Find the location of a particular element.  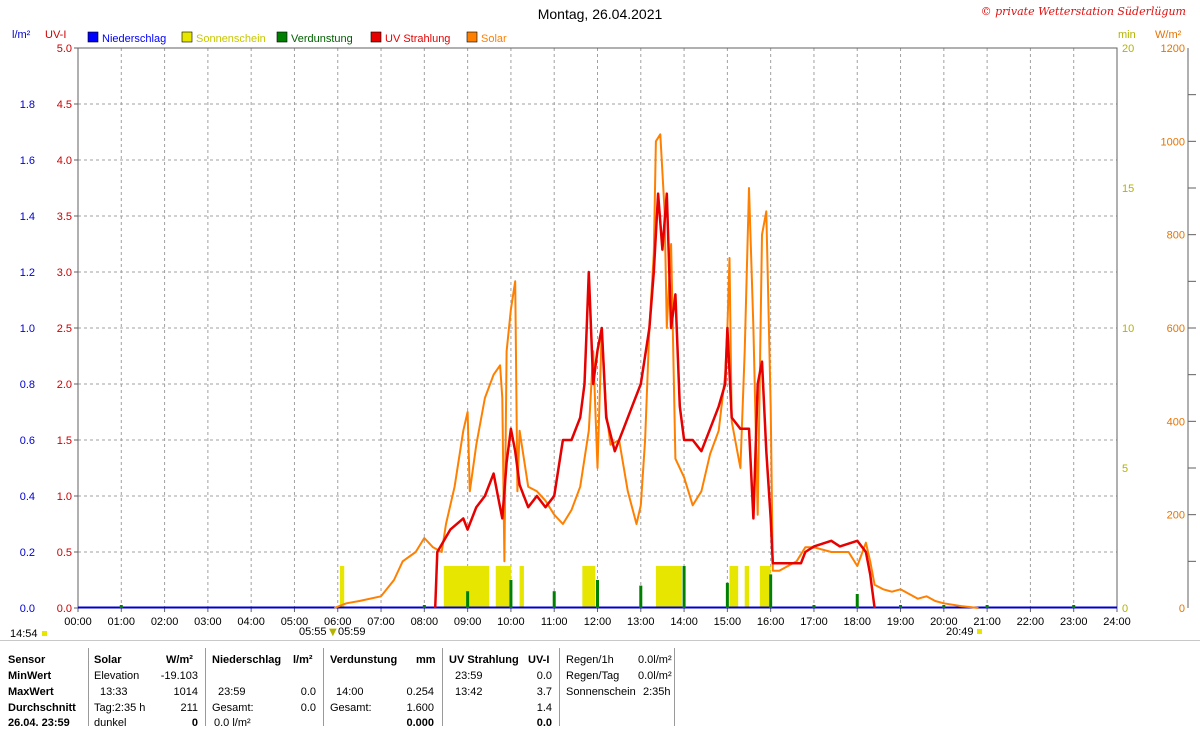

x-tick-label: 01:00 is located at coordinates (122, 622).